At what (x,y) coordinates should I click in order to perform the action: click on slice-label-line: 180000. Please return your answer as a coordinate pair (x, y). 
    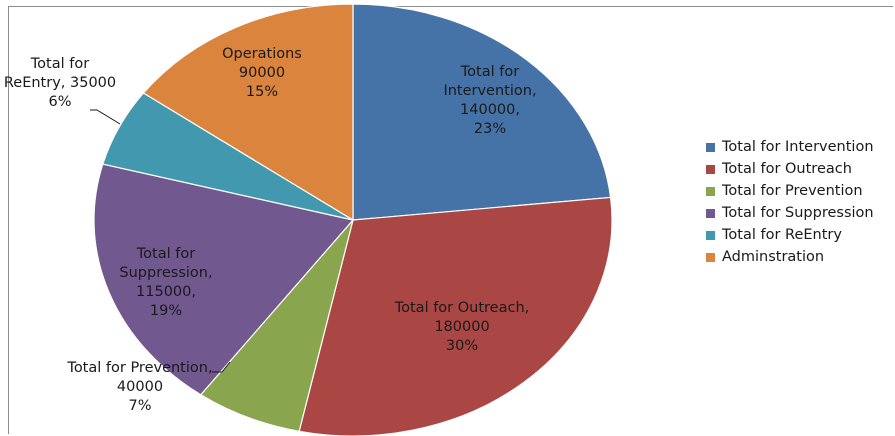
    Looking at the image, I should click on (461, 327).